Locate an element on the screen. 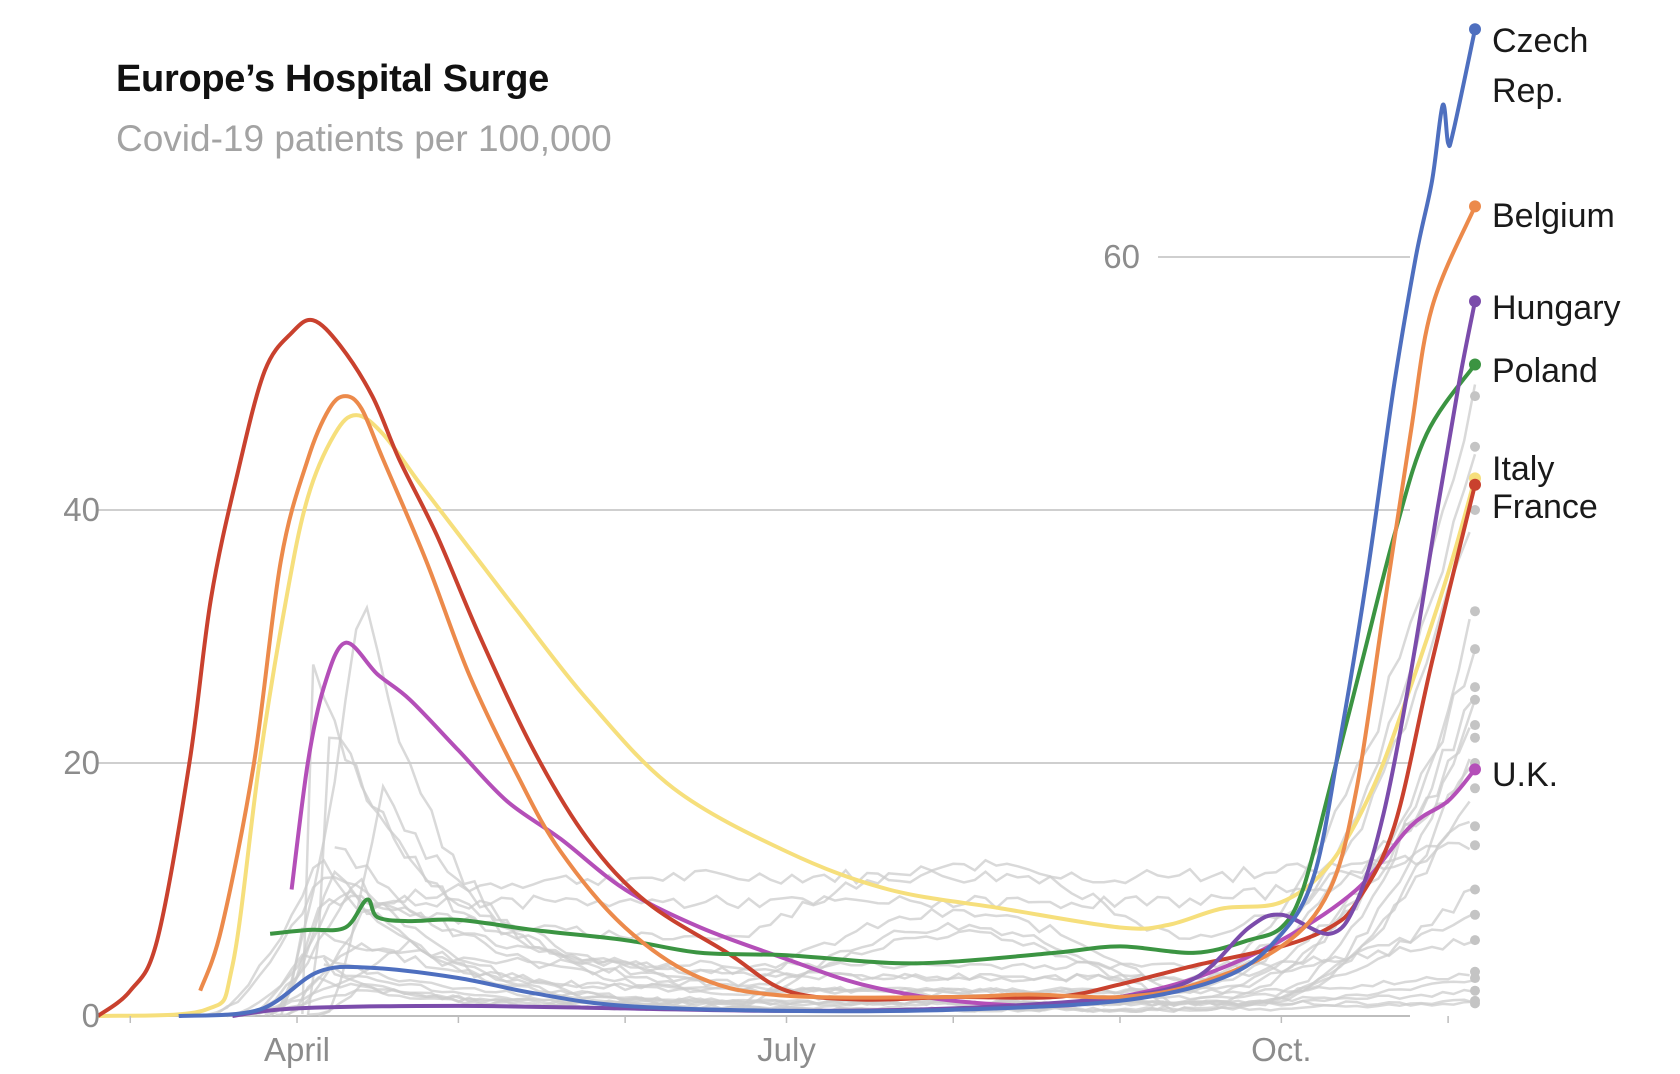 This screenshot has height=1074, width=1680. y-tick-label: 0 is located at coordinates (91, 1015).